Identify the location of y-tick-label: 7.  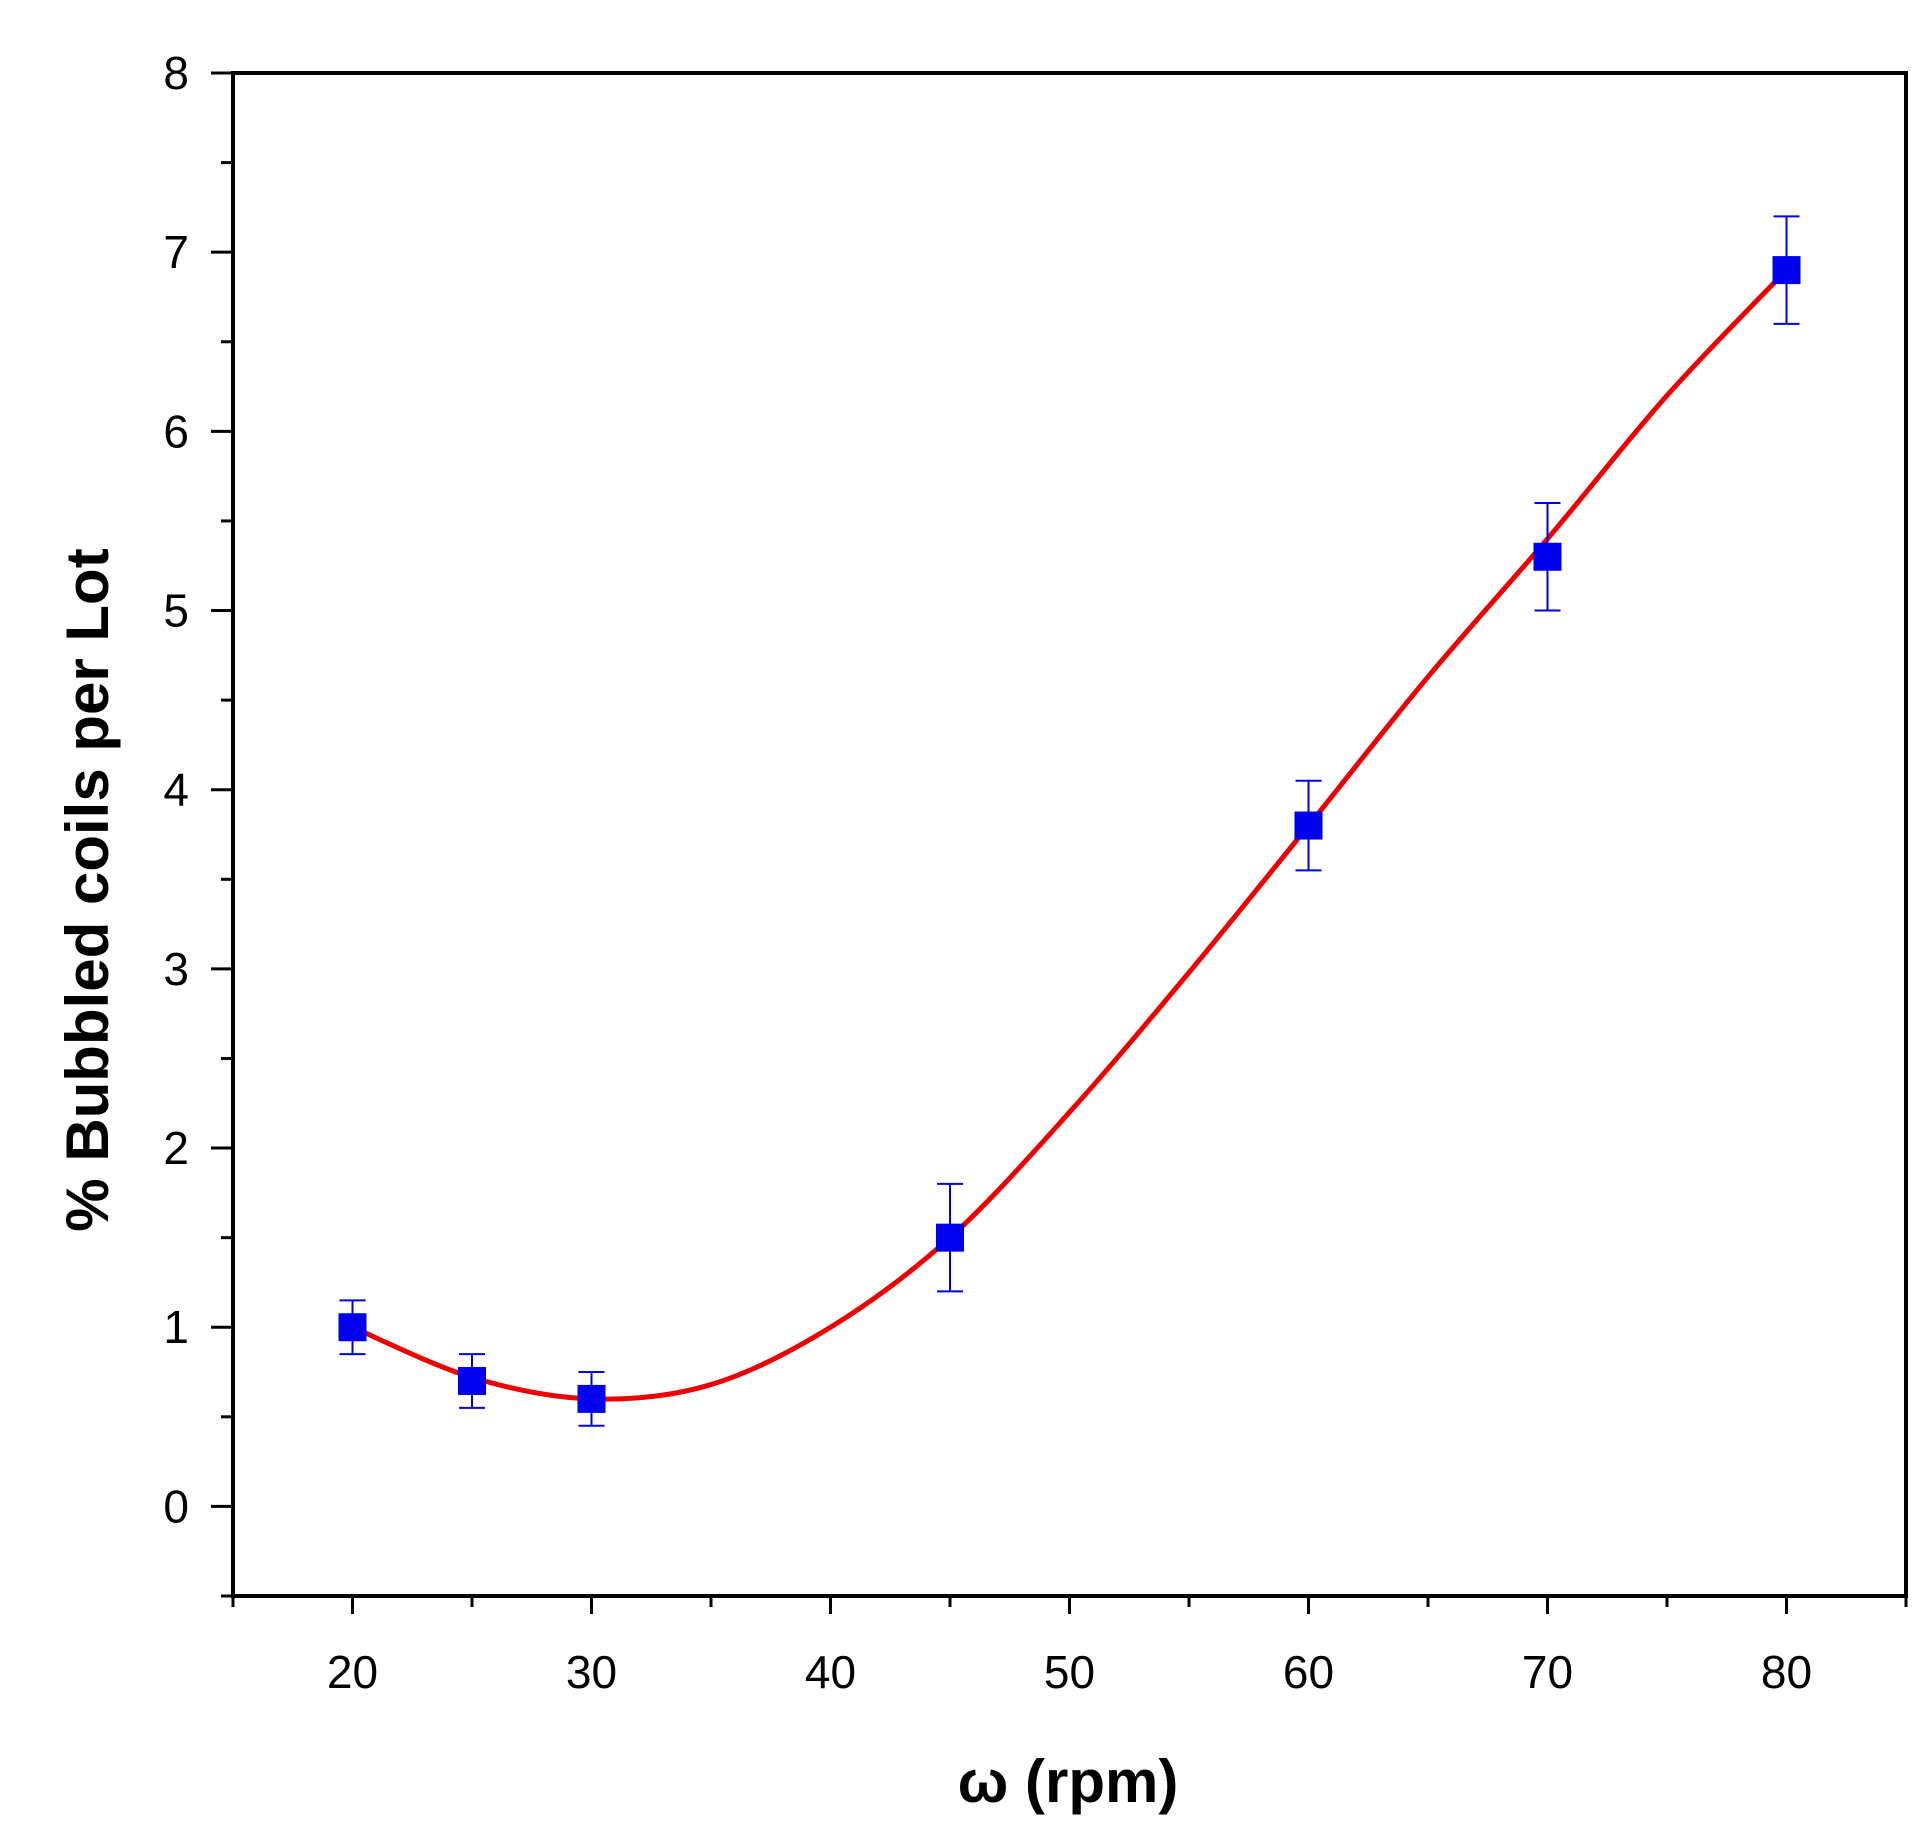
(176, 252).